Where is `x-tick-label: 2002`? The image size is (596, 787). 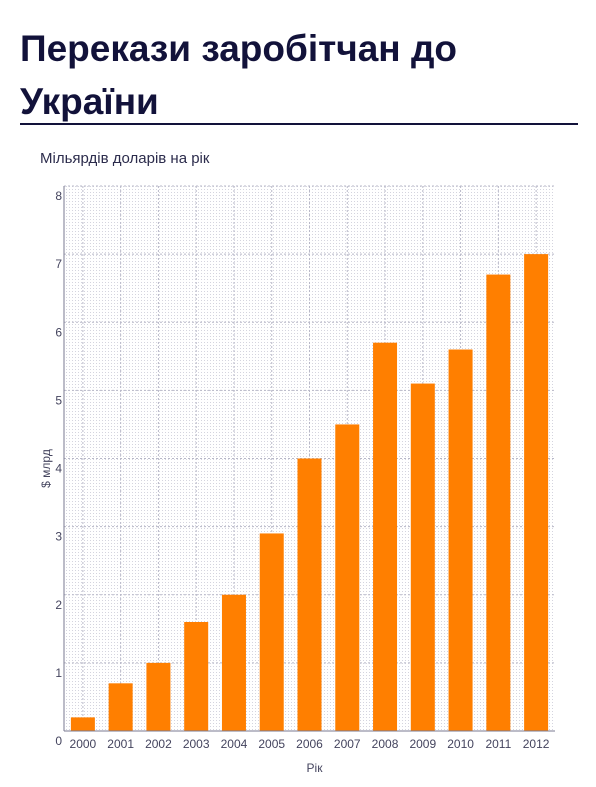 x-tick-label: 2002 is located at coordinates (158, 744).